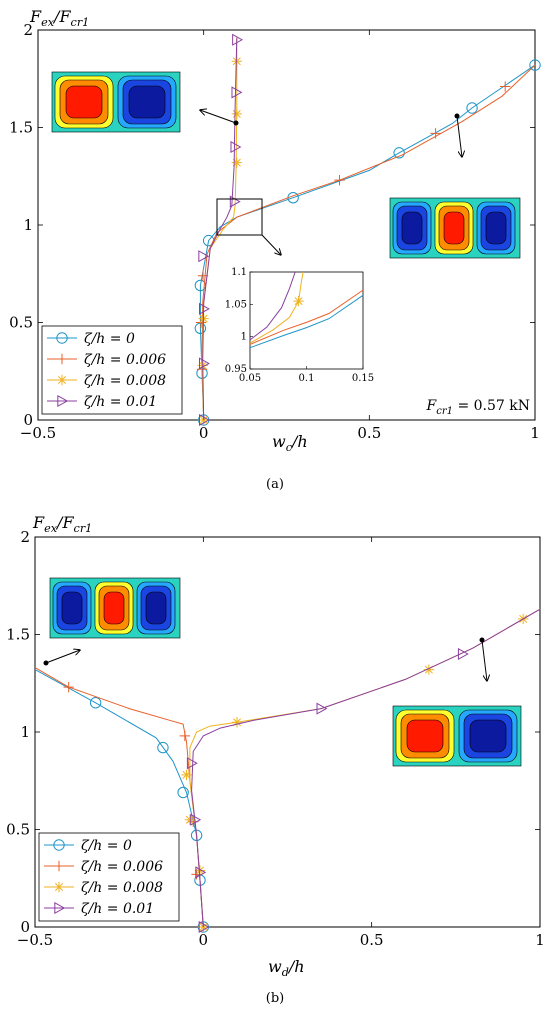  What do you see at coordinates (478, 407) in the screenshot?
I see `annotation-fcr1: Fcr1 = 0.57 kN` at bounding box center [478, 407].